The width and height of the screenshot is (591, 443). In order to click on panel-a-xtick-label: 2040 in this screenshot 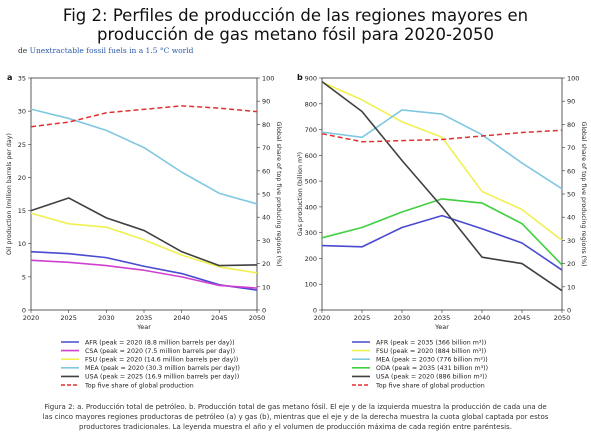, I will do `click(181, 318)`.